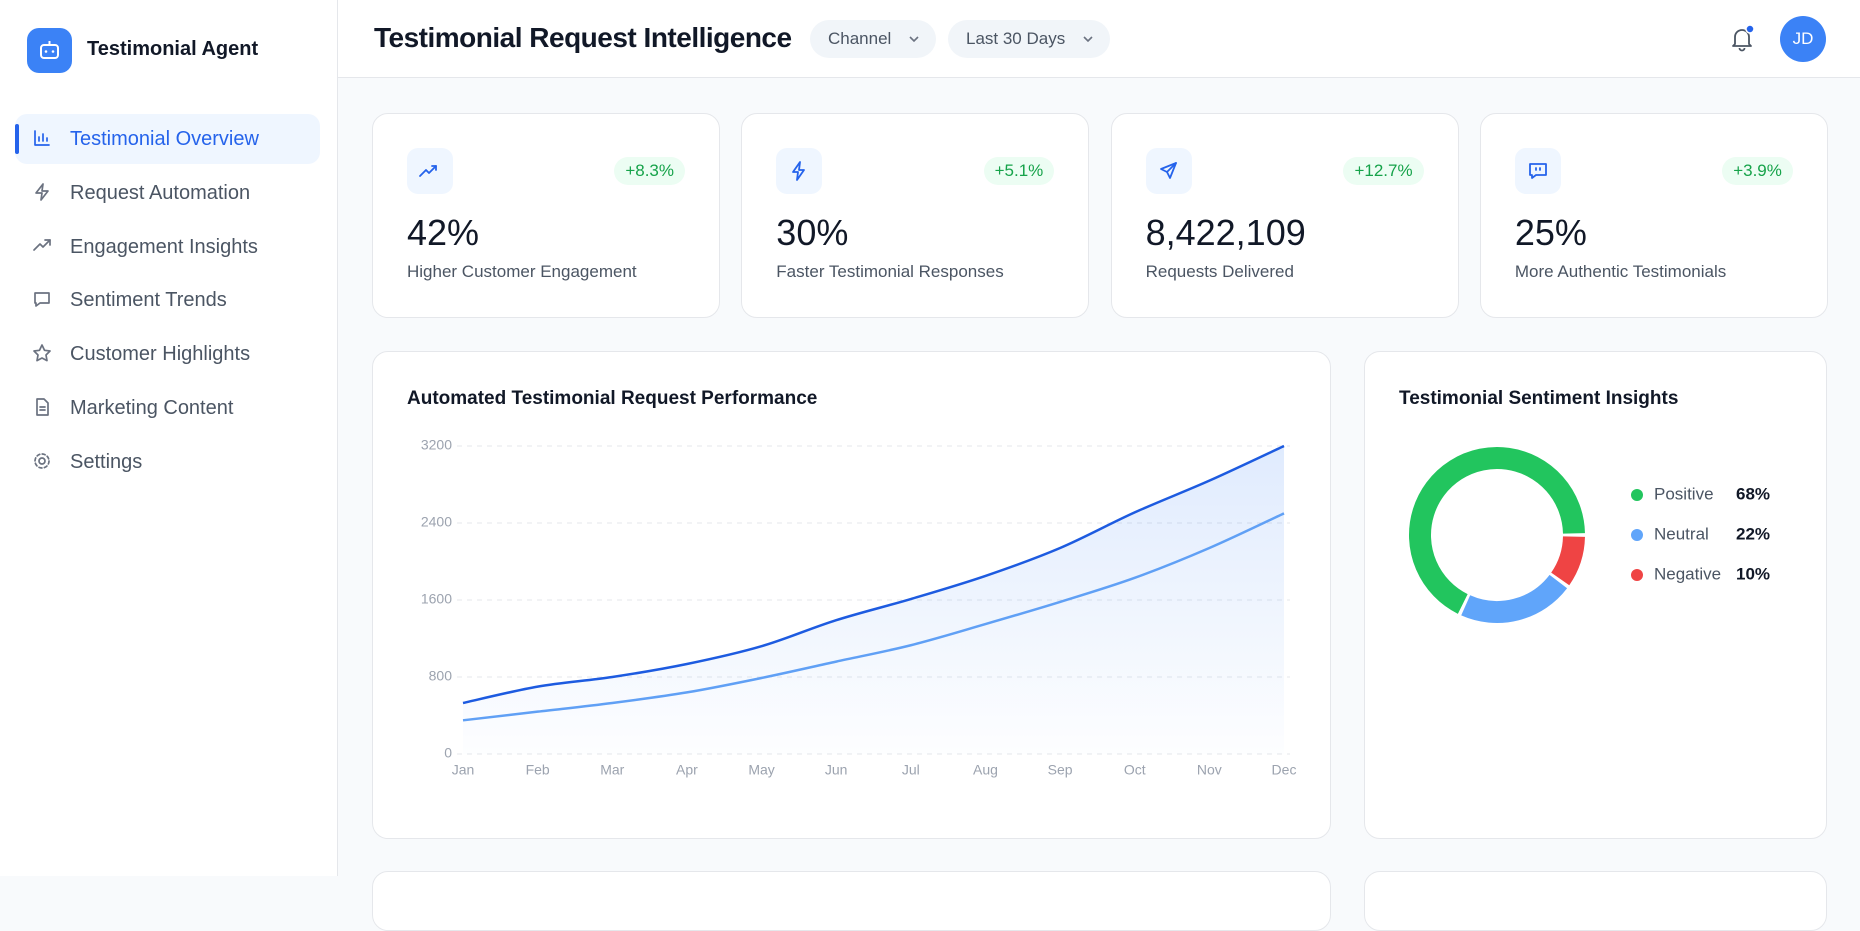 The image size is (1860, 931). What do you see at coordinates (436, 445) in the screenshot?
I see `y-tick-label: 3200` at bounding box center [436, 445].